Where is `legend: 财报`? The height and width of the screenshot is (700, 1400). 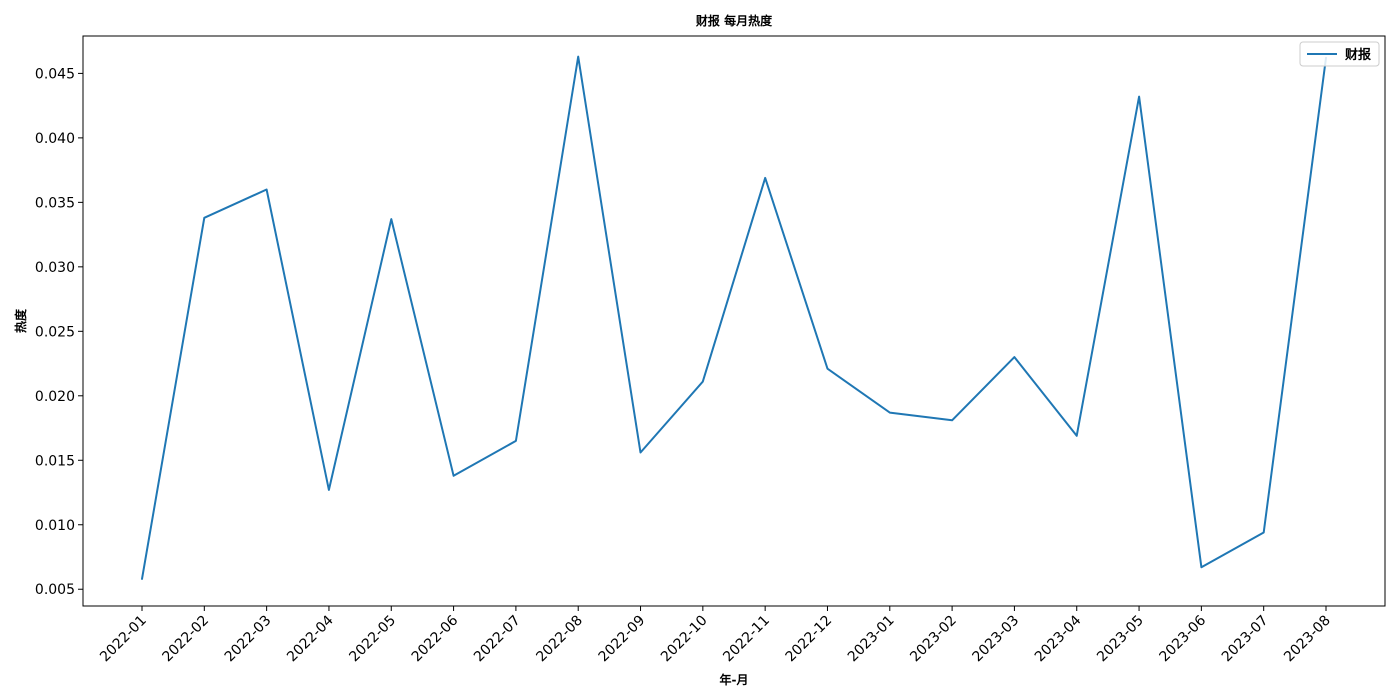
legend: 财报 is located at coordinates (1339, 54).